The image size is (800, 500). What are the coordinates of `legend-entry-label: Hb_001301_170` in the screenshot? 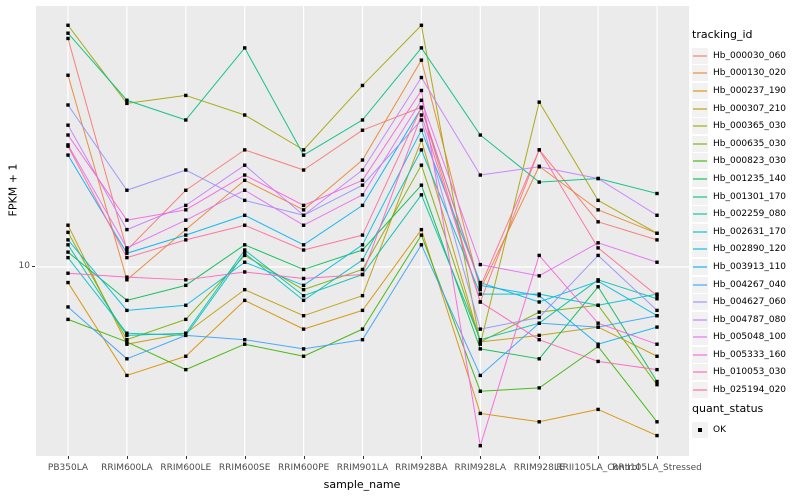 It's located at (750, 196).